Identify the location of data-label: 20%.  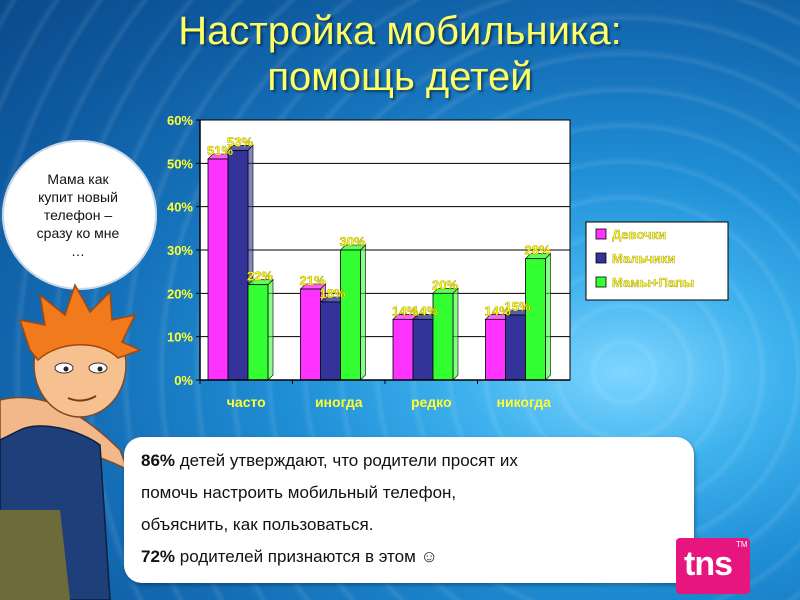
(445, 284).